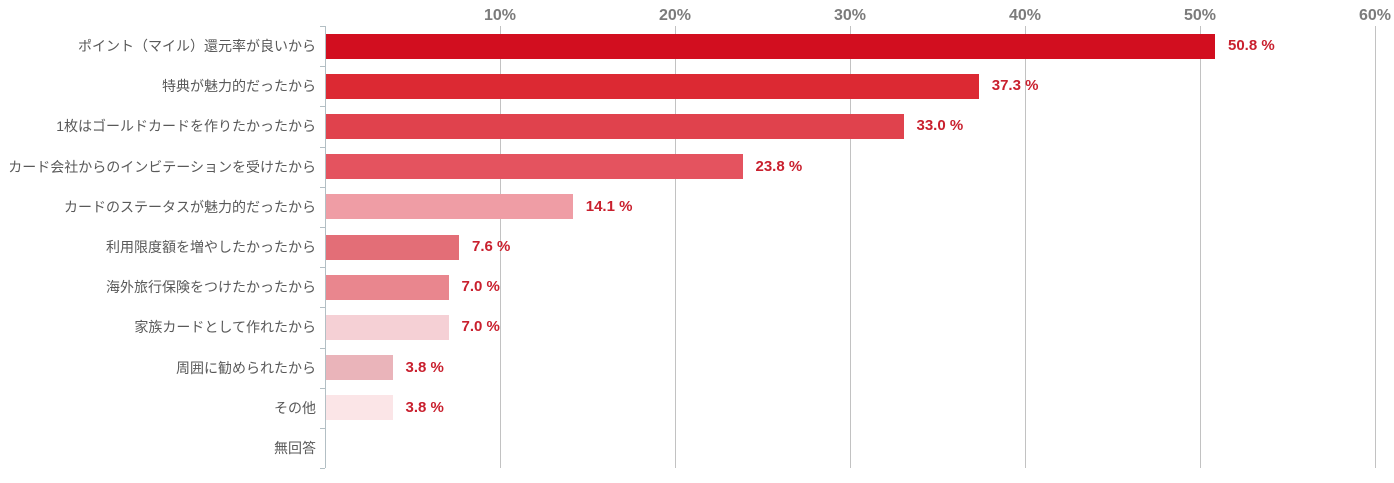  What do you see at coordinates (190, 206) in the screenshot?
I see `category-label: カードのステータスが魅力的だったから` at bounding box center [190, 206].